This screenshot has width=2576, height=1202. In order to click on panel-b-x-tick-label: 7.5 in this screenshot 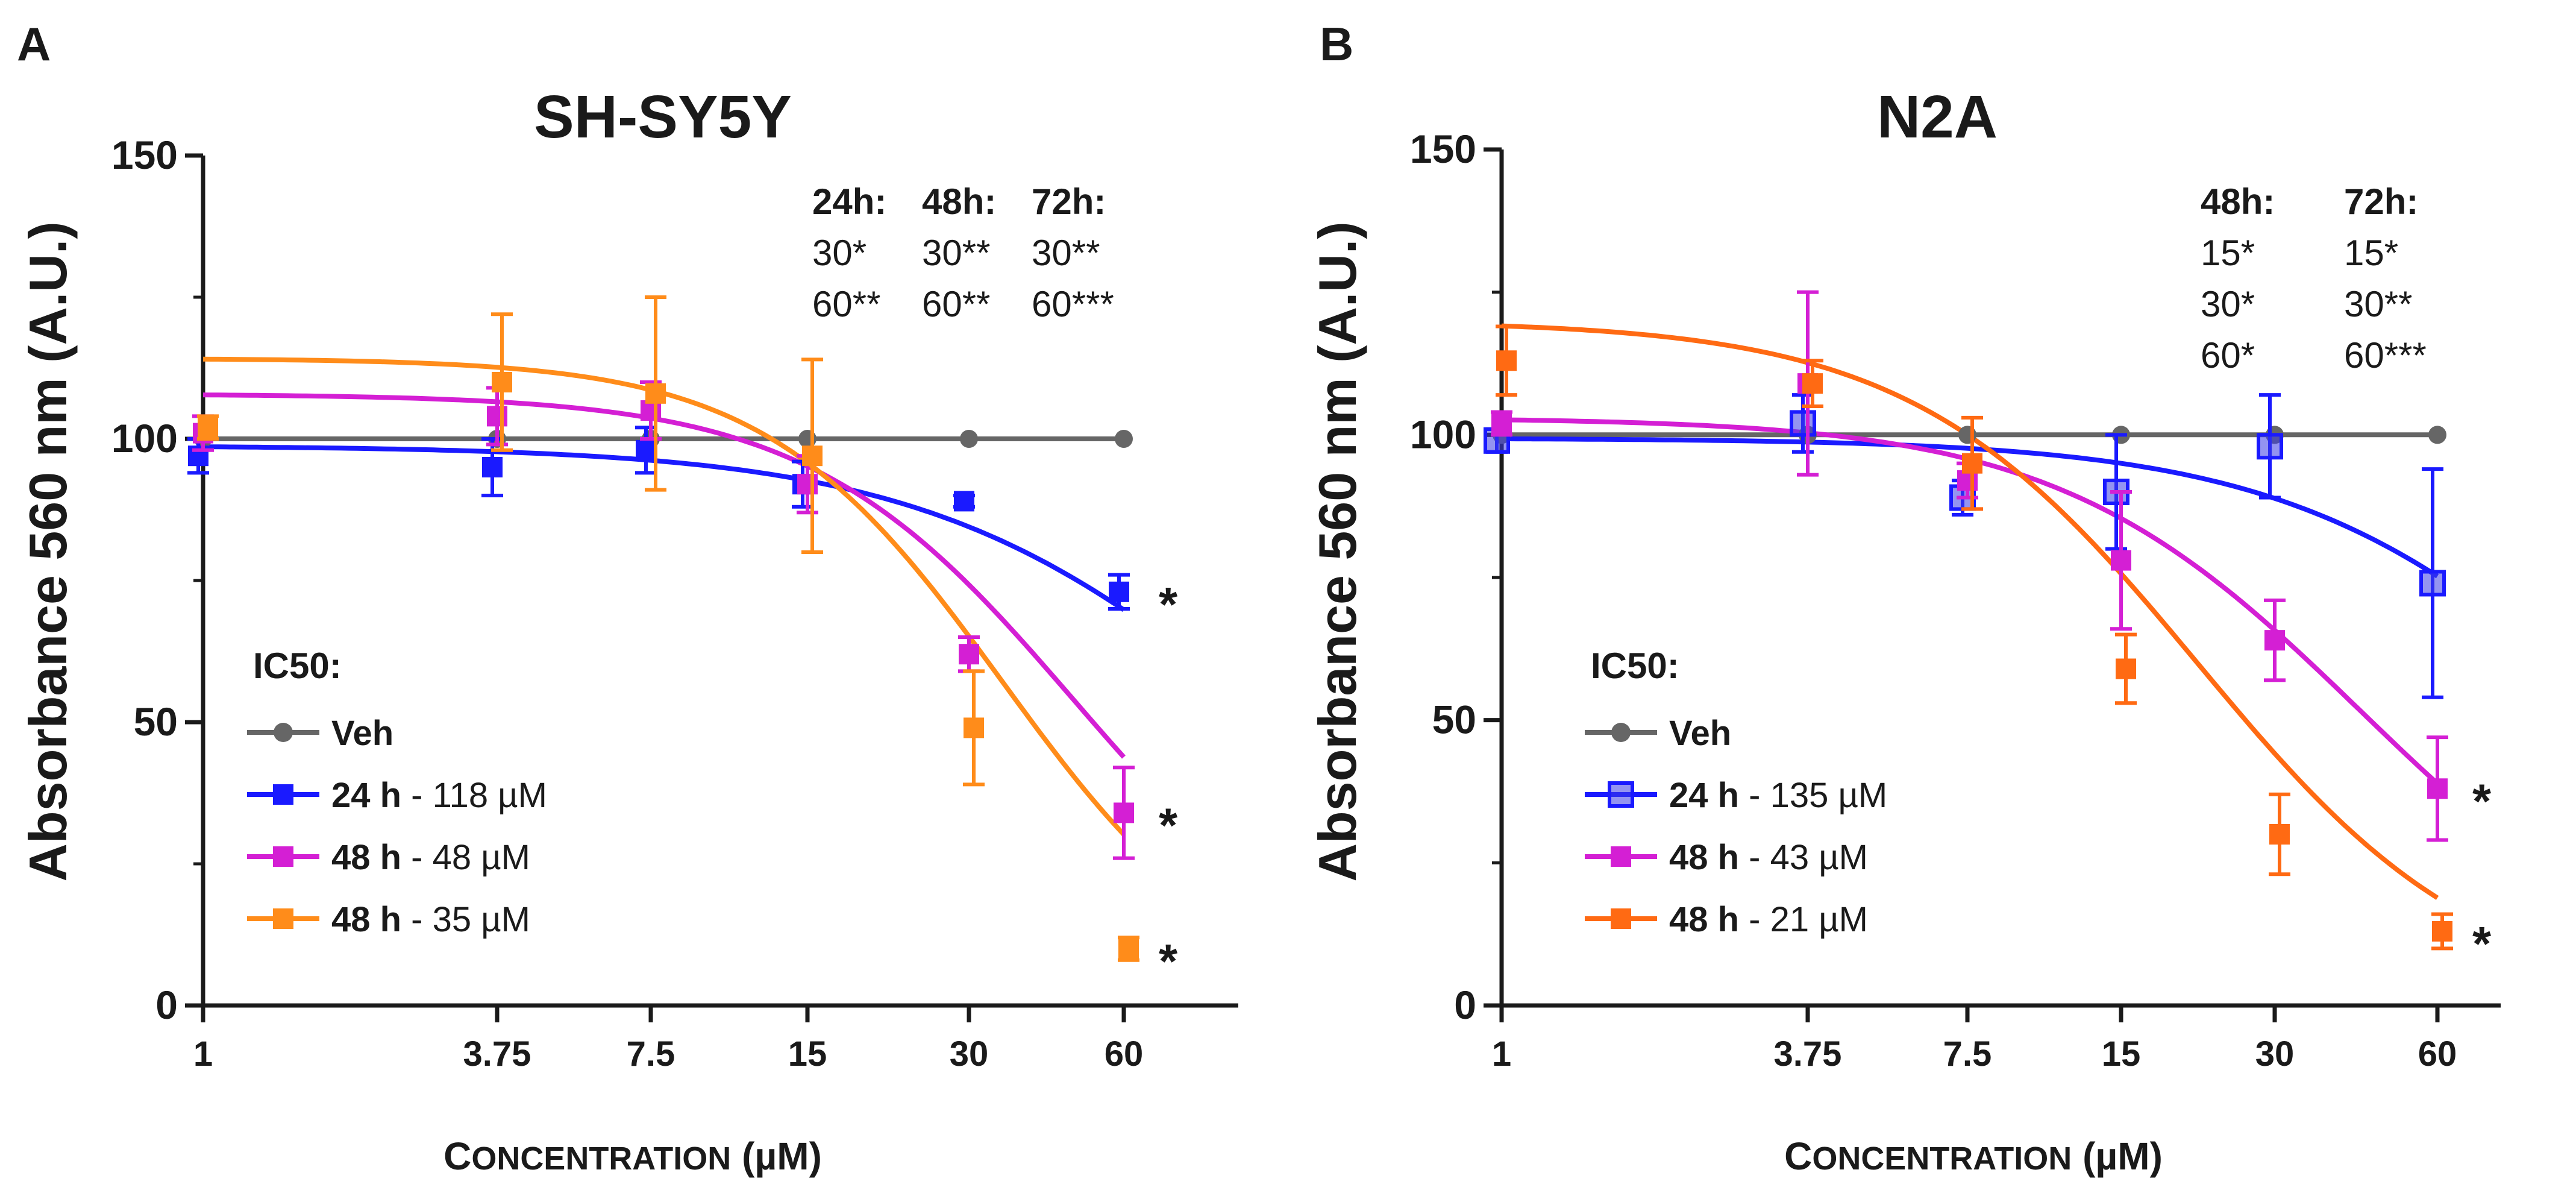, I will do `click(1967, 1054)`.